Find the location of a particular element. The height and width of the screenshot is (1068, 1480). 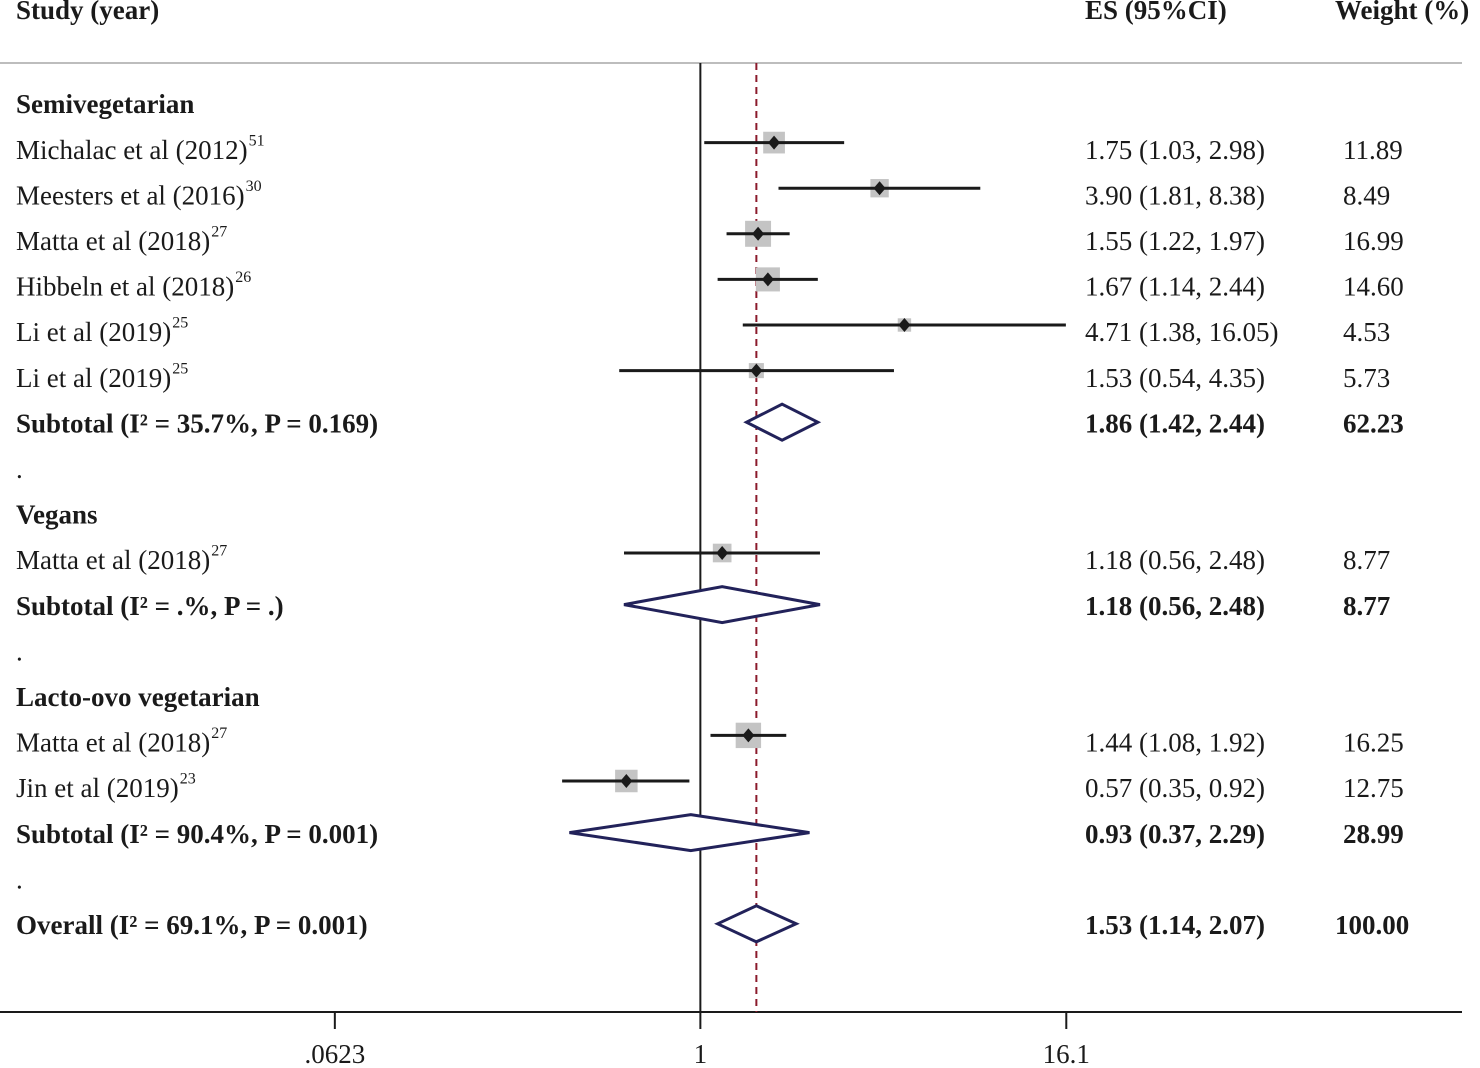

study-ci: 1.75 (1.03, 2.98) is located at coordinates (1175, 150).